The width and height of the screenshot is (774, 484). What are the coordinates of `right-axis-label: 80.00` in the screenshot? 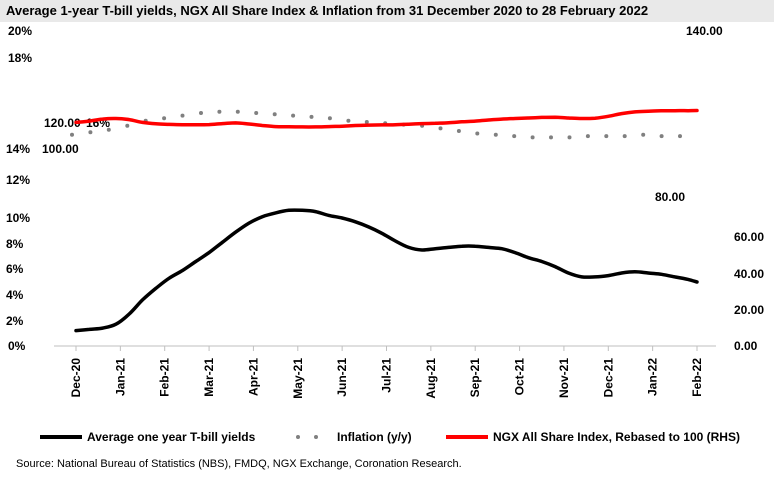 It's located at (670, 197).